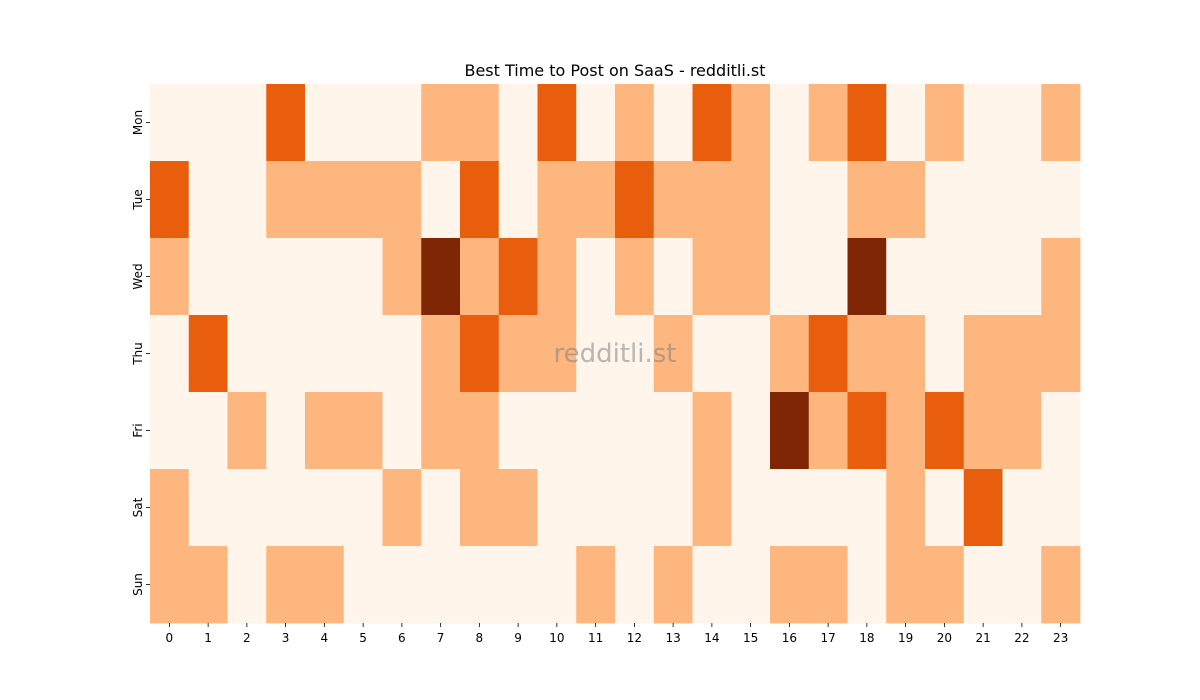 The image size is (1200, 700). What do you see at coordinates (944, 638) in the screenshot?
I see `x-tick-label: 20` at bounding box center [944, 638].